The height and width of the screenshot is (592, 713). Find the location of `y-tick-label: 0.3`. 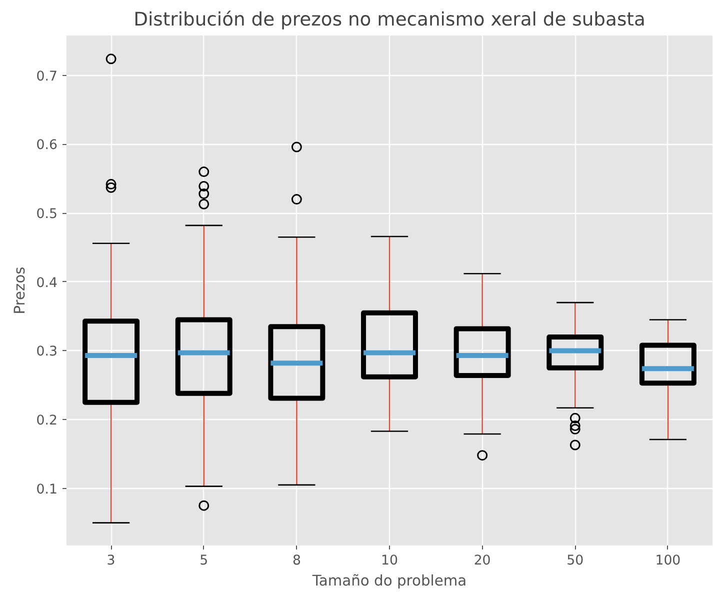

y-tick-label: 0.3 is located at coordinates (47, 352).